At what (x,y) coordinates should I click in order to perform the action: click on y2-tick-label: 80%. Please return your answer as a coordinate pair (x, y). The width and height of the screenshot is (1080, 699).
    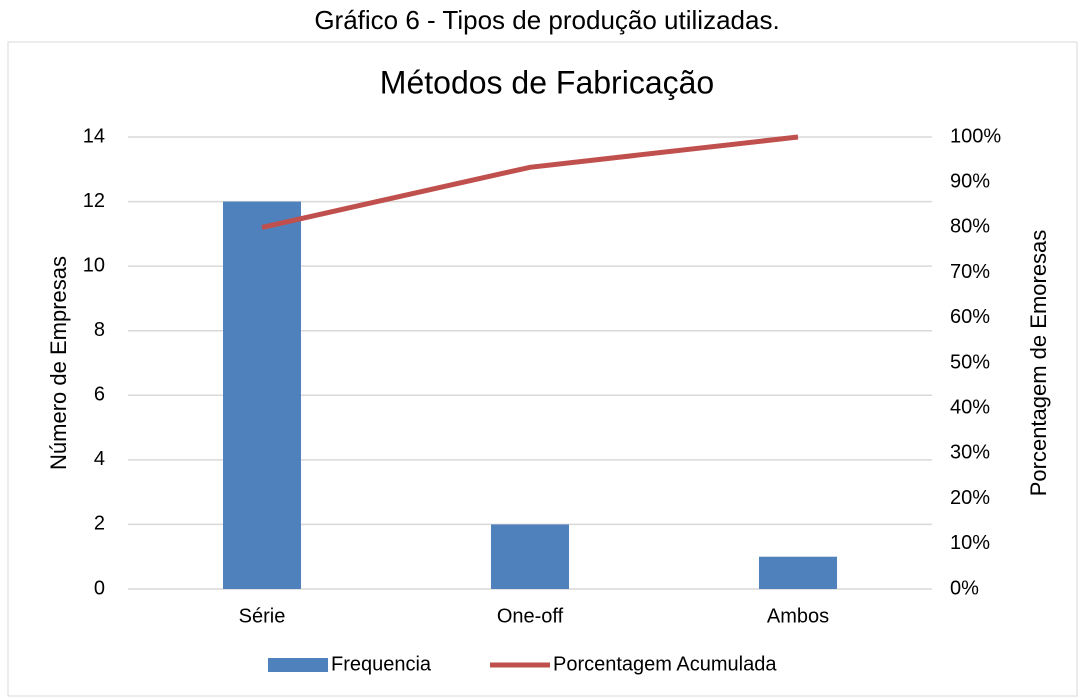
    Looking at the image, I should click on (970, 227).